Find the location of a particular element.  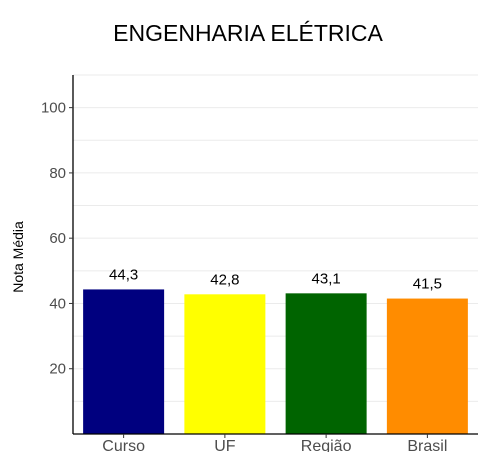

y-tick-label: 60 is located at coordinates (57, 238).